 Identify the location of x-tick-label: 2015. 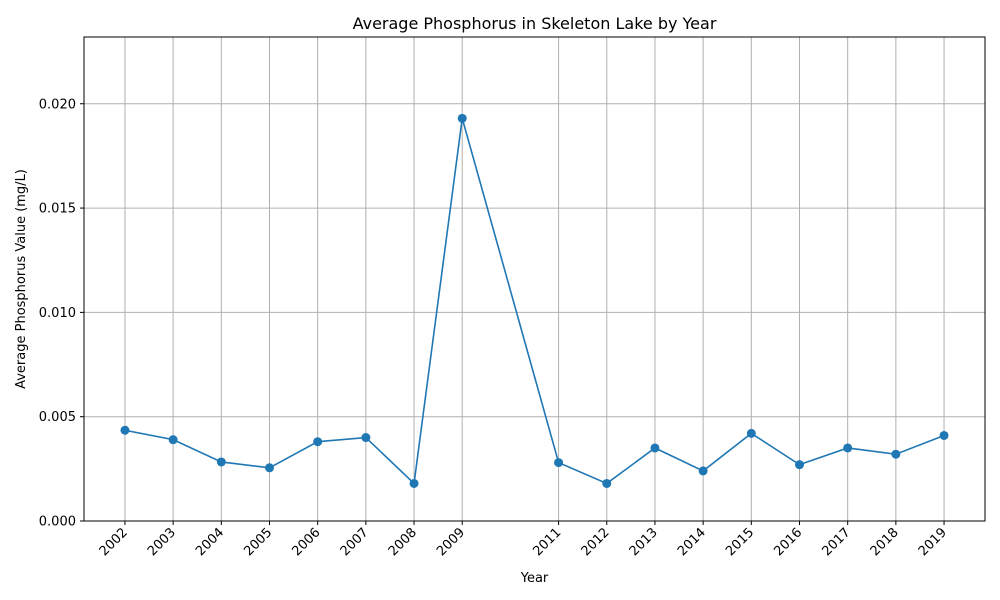
(740, 542).